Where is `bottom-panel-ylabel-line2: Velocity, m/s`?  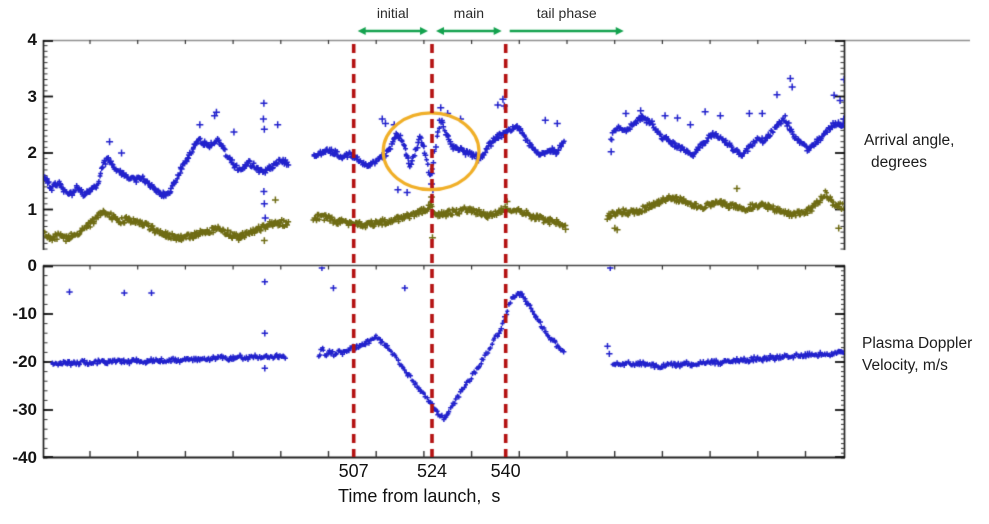
bottom-panel-ylabel-line2: Velocity, m/s is located at coordinates (905, 365).